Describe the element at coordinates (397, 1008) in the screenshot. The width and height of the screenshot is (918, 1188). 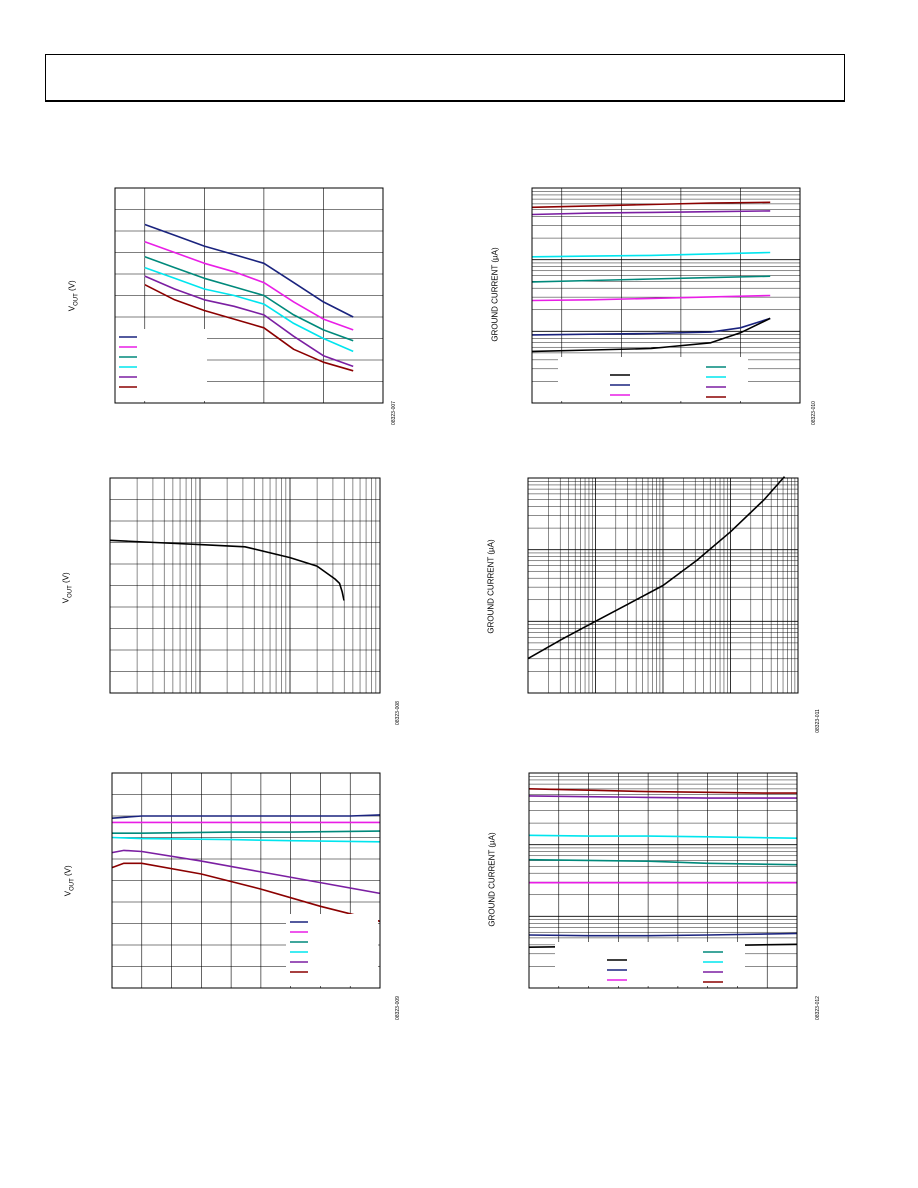
I see `figure-code-5: 08323-009` at that location.